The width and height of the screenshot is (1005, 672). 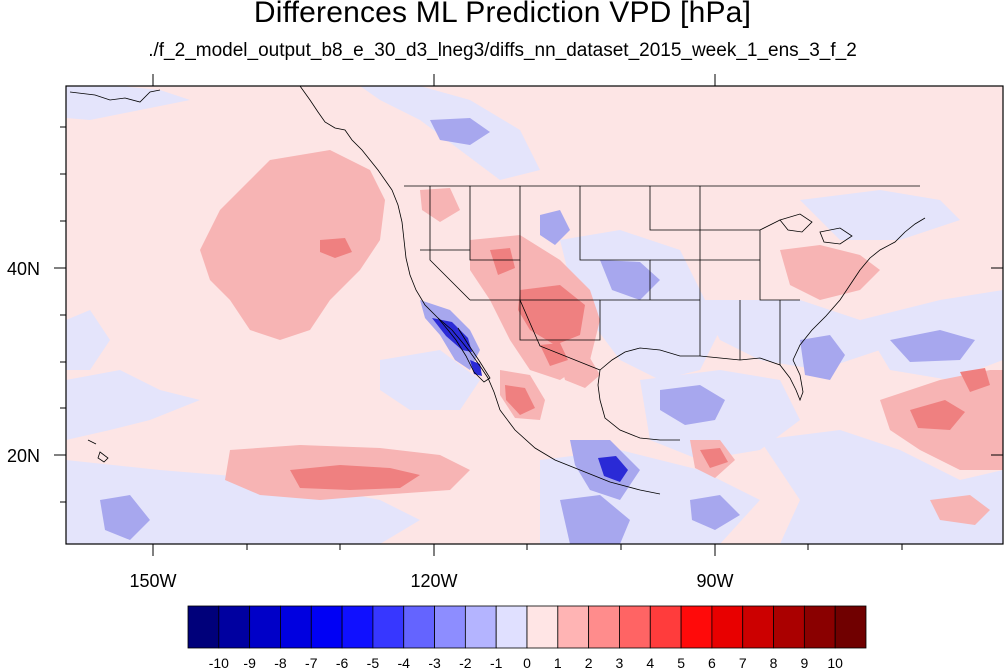 I want to click on colorbar-label: 5, so click(x=681, y=663).